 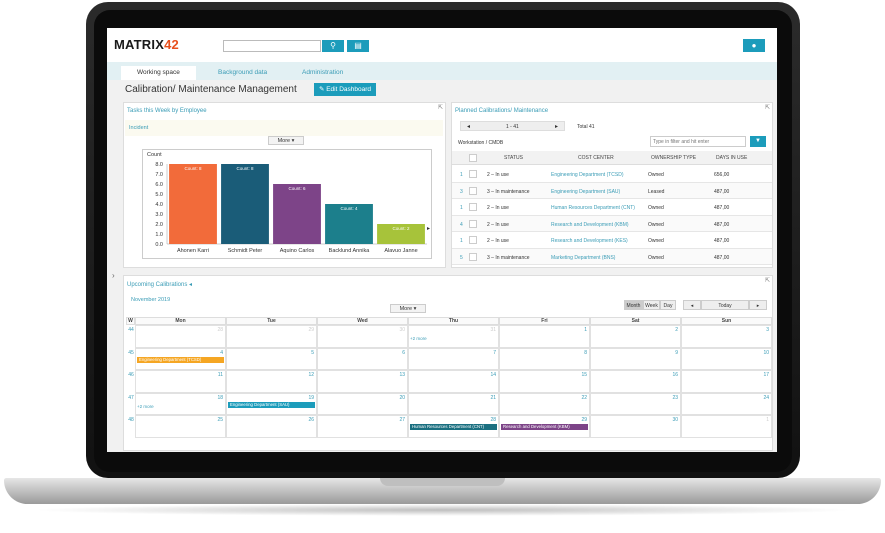 I want to click on pager-next-icon: ▸, so click(x=556, y=127).